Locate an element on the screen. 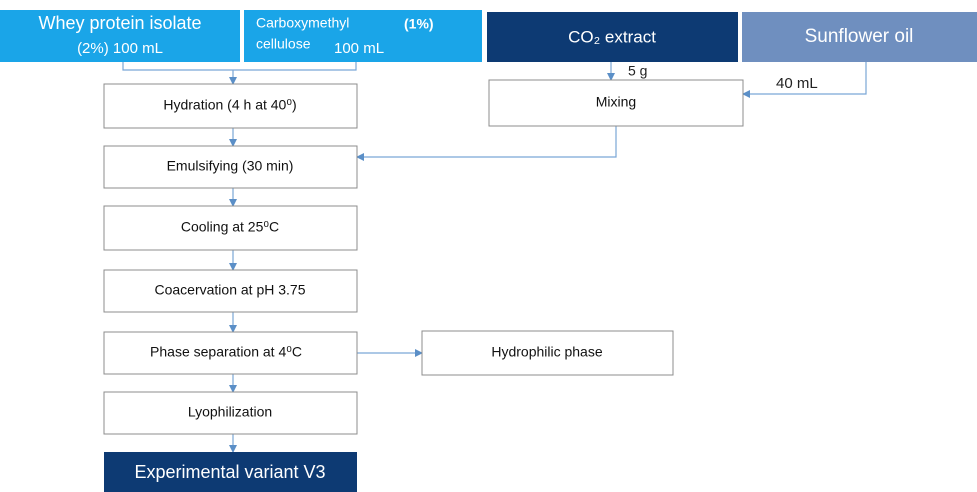 This screenshot has height=492, width=977. oil-label: Sunflower oil is located at coordinates (859, 36).